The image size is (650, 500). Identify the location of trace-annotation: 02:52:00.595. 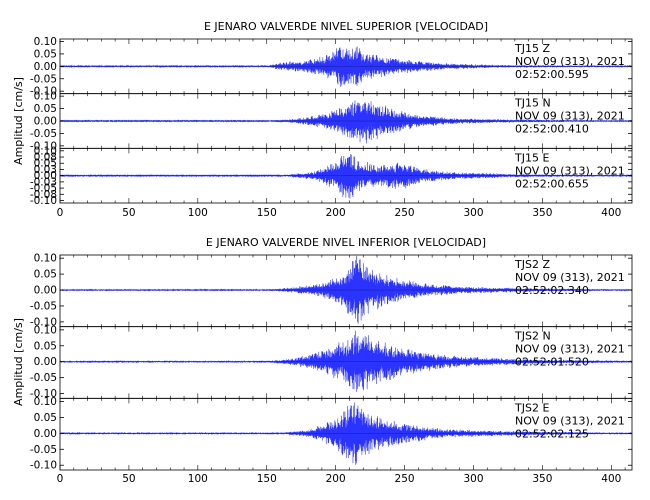
(552, 74).